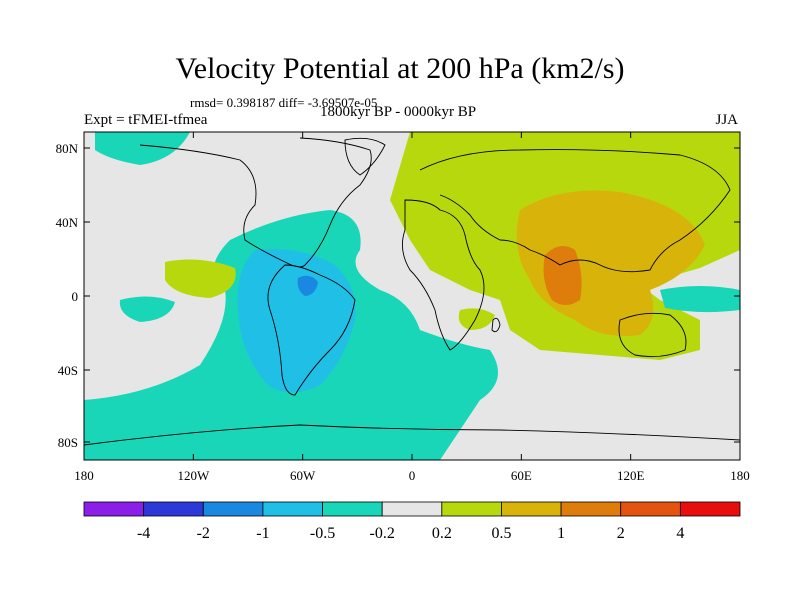 Image resolution: width=800 pixels, height=600 pixels. What do you see at coordinates (143, 533) in the screenshot?
I see `colorbar-label: -4` at bounding box center [143, 533].